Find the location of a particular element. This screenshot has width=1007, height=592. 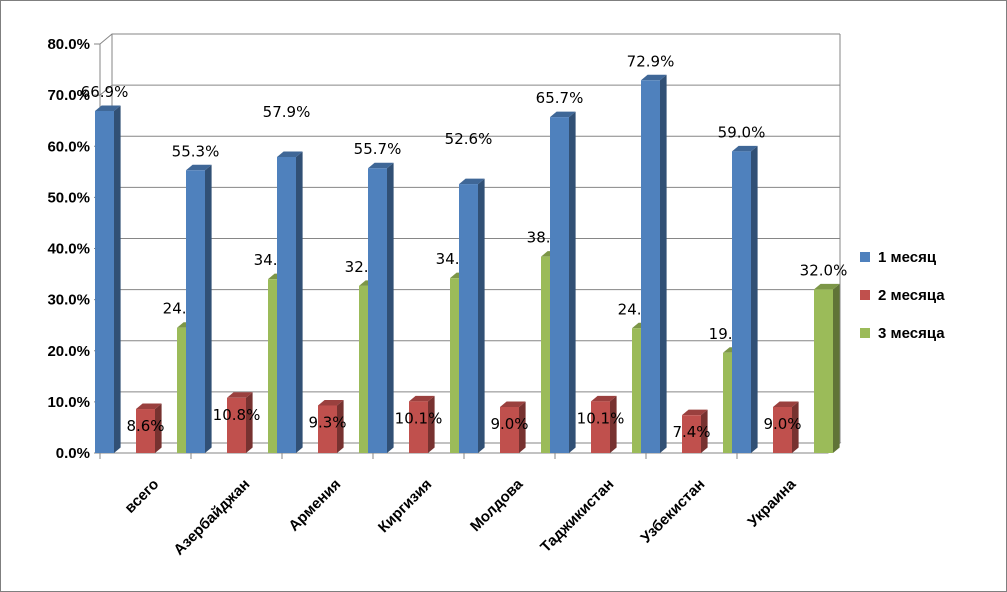

data-label: 66.9% is located at coordinates (105, 92).